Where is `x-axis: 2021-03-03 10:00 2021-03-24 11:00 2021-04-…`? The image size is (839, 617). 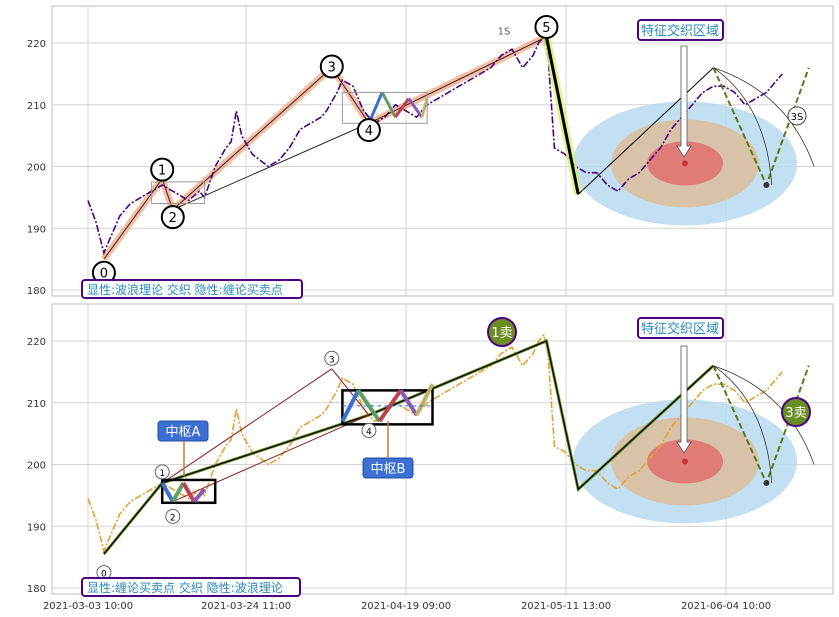
x-axis: 2021-03-03 10:00 2021-03-24 11:00 2021-04-… is located at coordinates (407, 606).